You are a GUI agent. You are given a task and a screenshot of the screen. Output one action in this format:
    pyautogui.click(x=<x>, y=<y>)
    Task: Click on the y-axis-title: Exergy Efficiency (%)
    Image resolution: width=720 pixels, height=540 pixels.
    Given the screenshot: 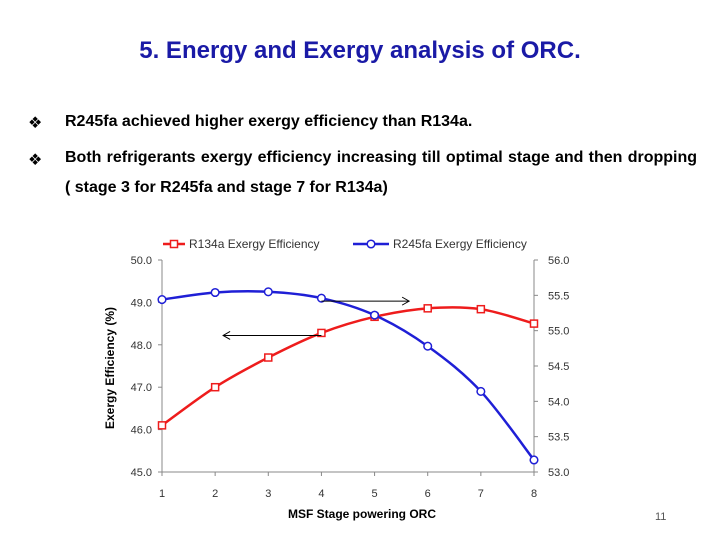 What is the action you would take?
    pyautogui.click(x=110, y=368)
    